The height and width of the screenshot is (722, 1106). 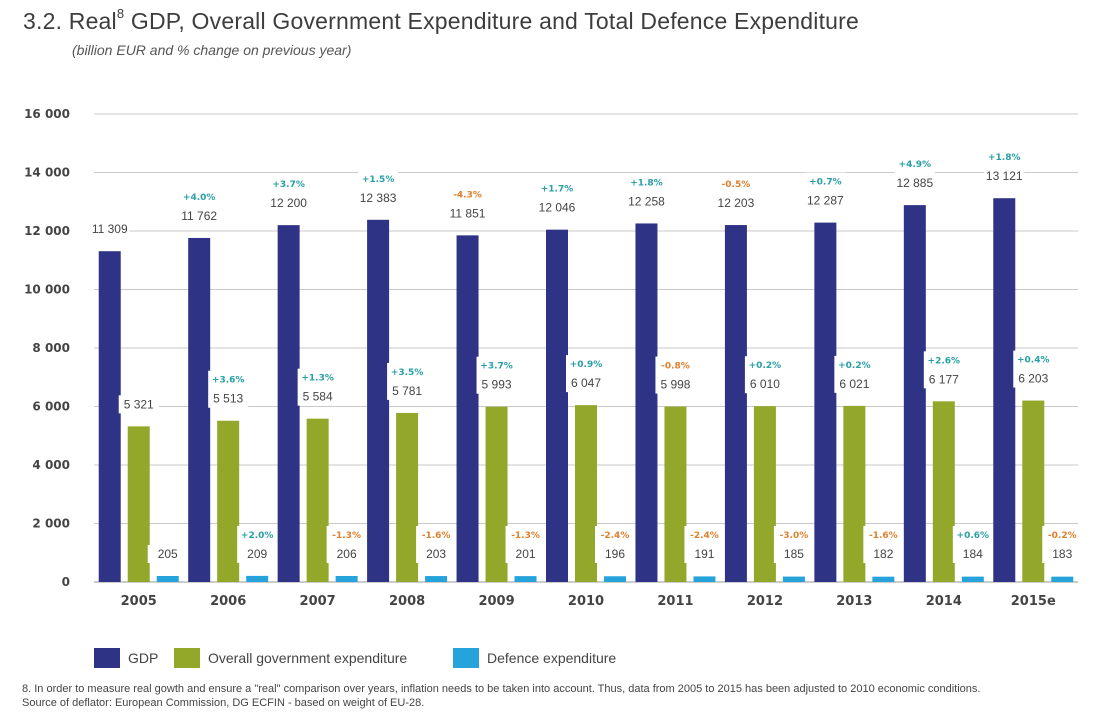 What do you see at coordinates (107, 658) in the screenshot?
I see `legend-swatch-gdp` at bounding box center [107, 658].